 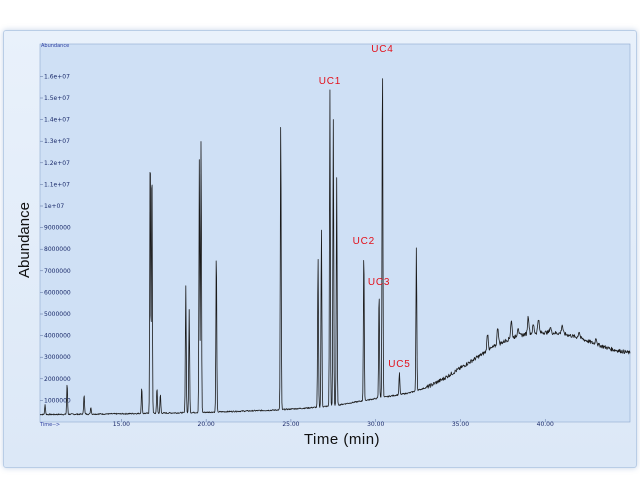 I want to click on y-tick-label: 1.6e+07, so click(x=57, y=76).